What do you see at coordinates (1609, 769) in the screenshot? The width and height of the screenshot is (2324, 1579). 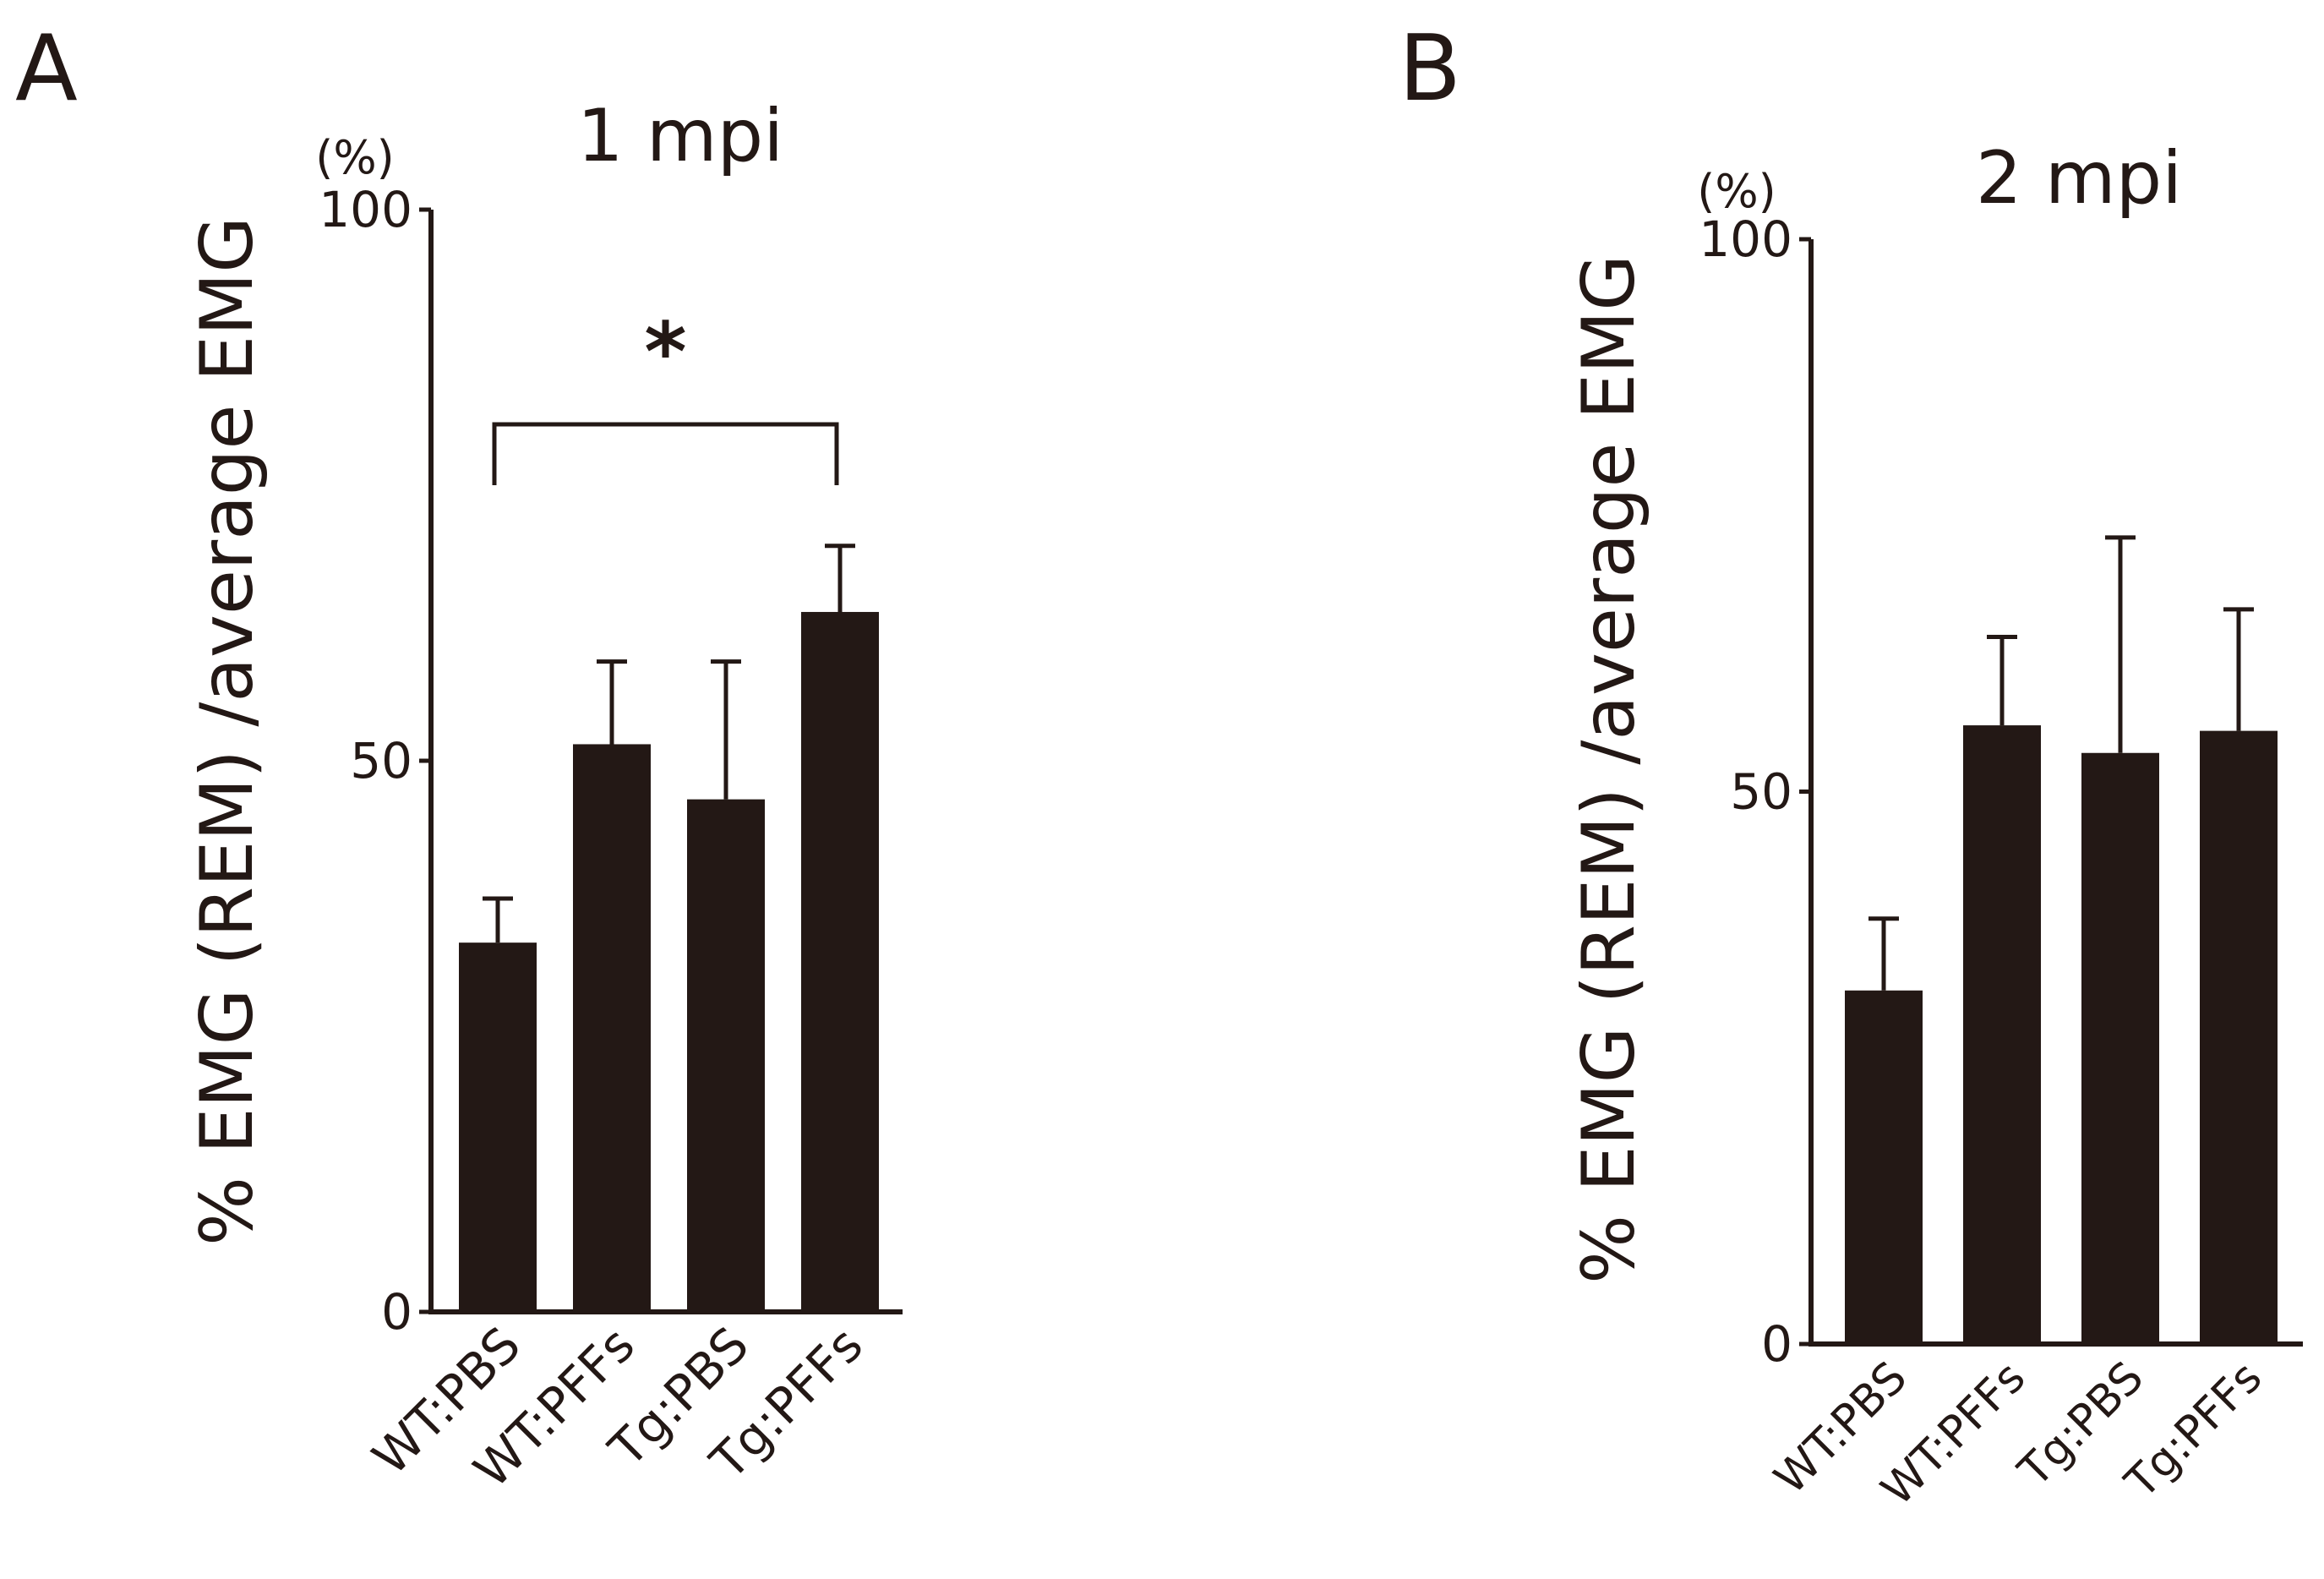 I see `y-axis-label-b: % EMG (REM) /average EMG` at bounding box center [1609, 769].